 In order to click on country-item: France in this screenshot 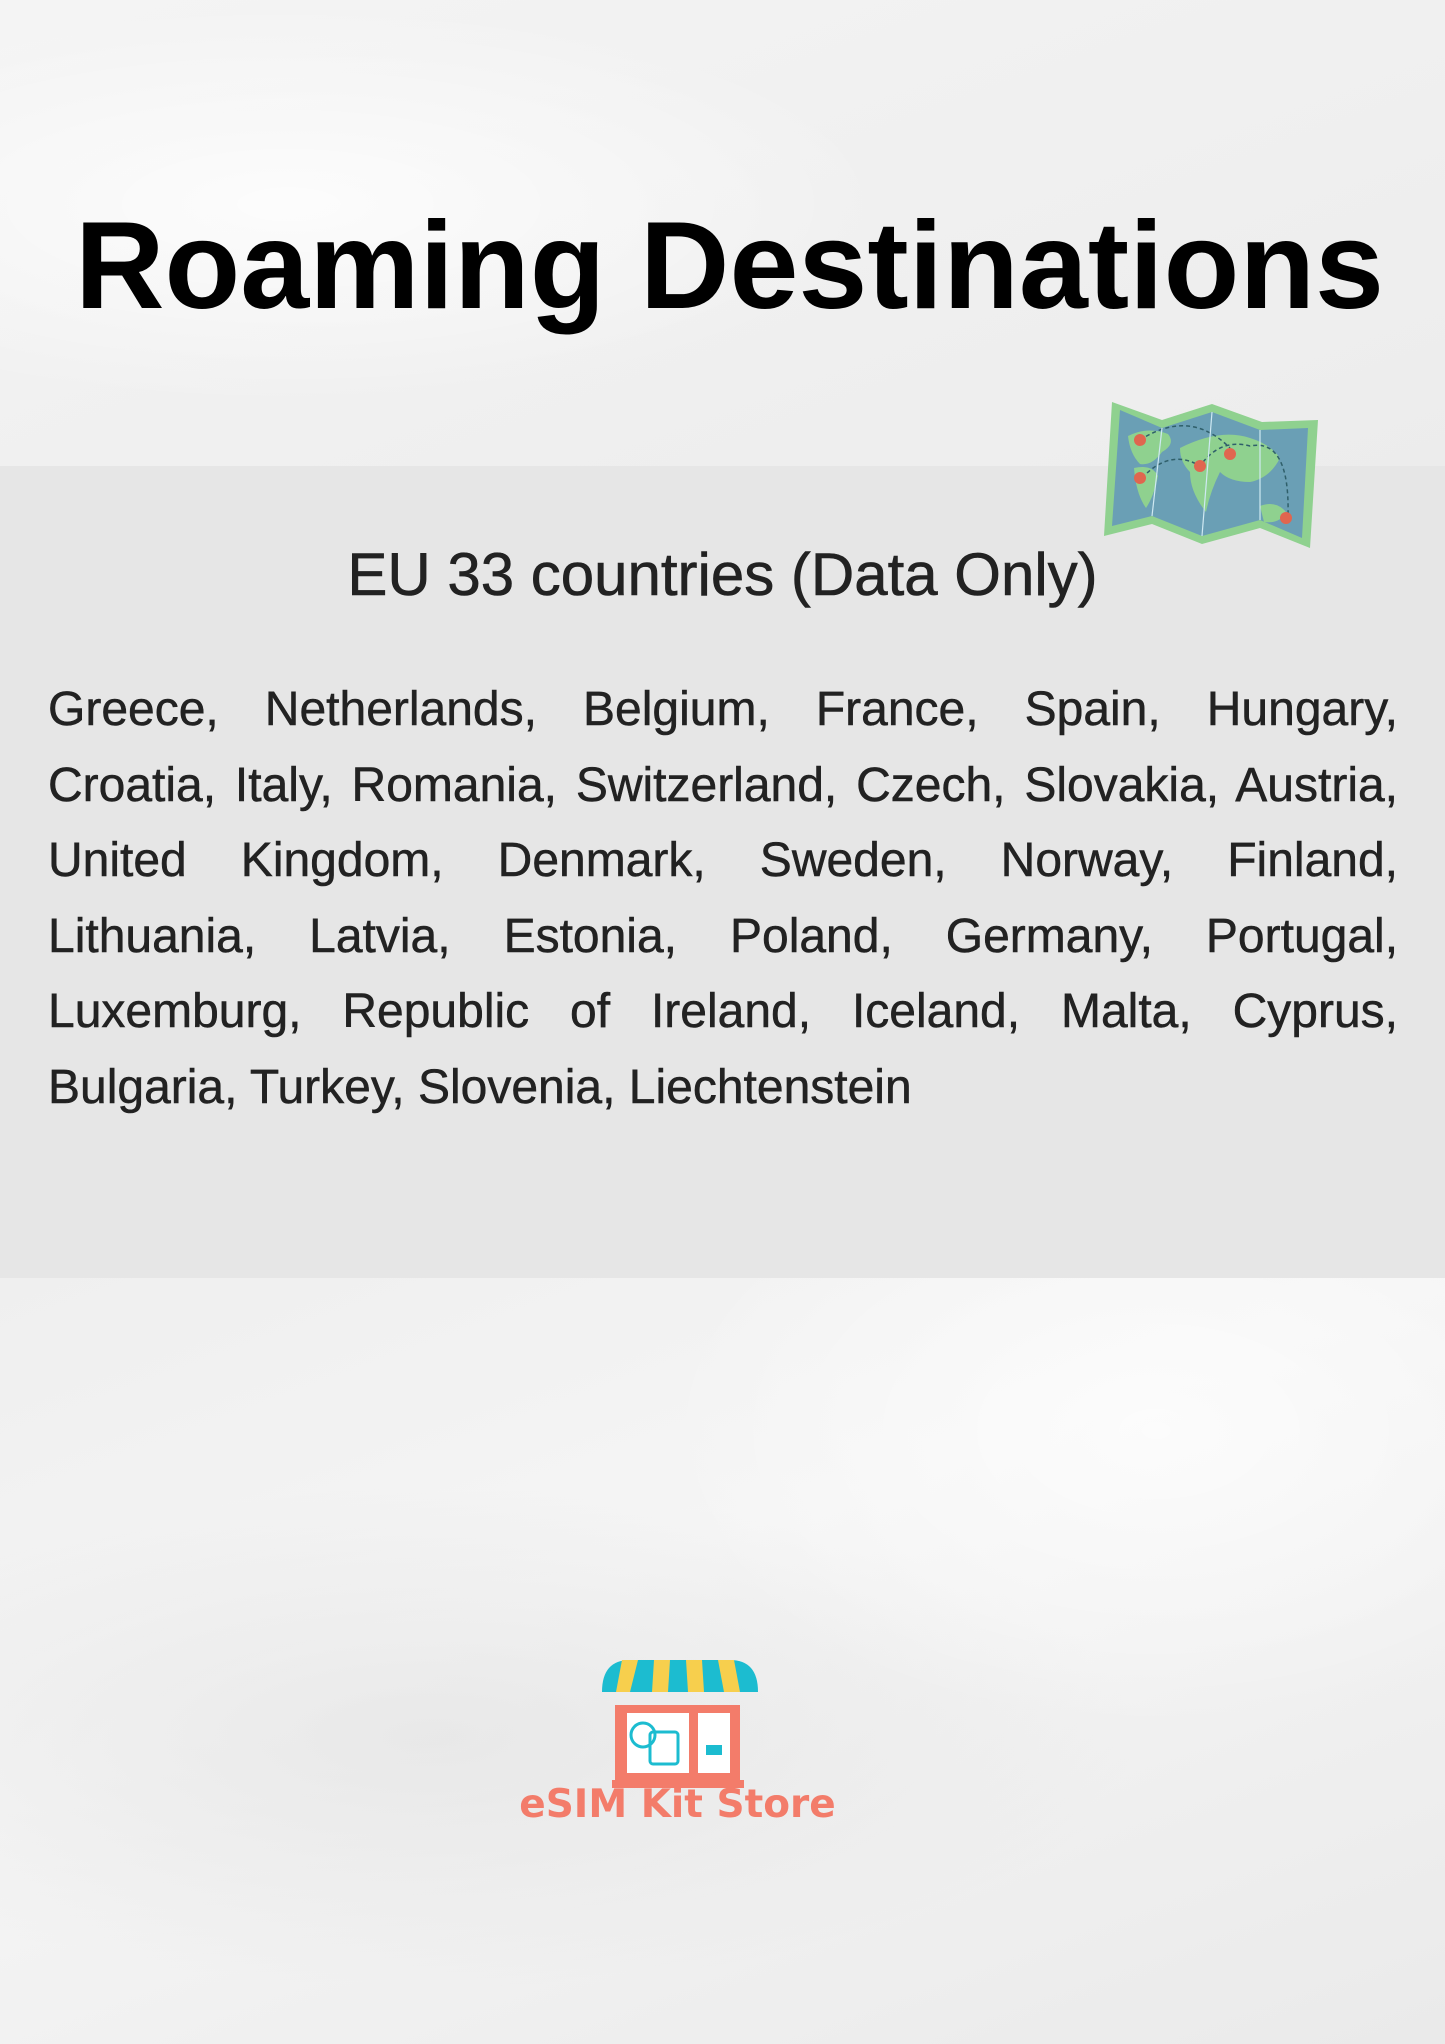, I will do `click(897, 710)`.